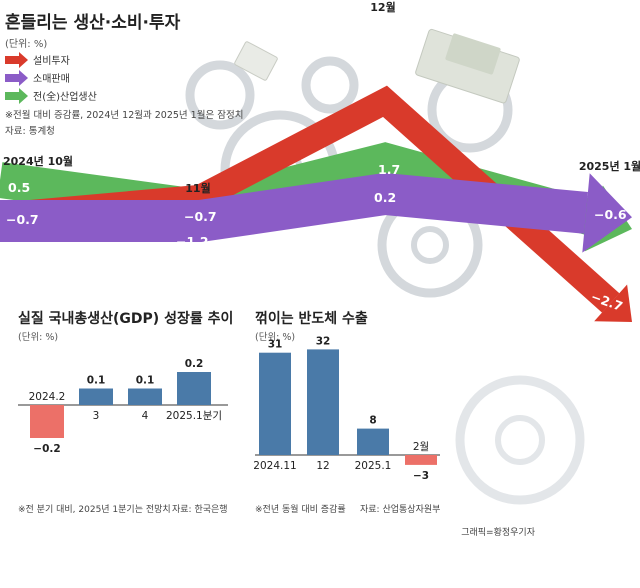  I want to click on value-label: 0.2, so click(385, 197).